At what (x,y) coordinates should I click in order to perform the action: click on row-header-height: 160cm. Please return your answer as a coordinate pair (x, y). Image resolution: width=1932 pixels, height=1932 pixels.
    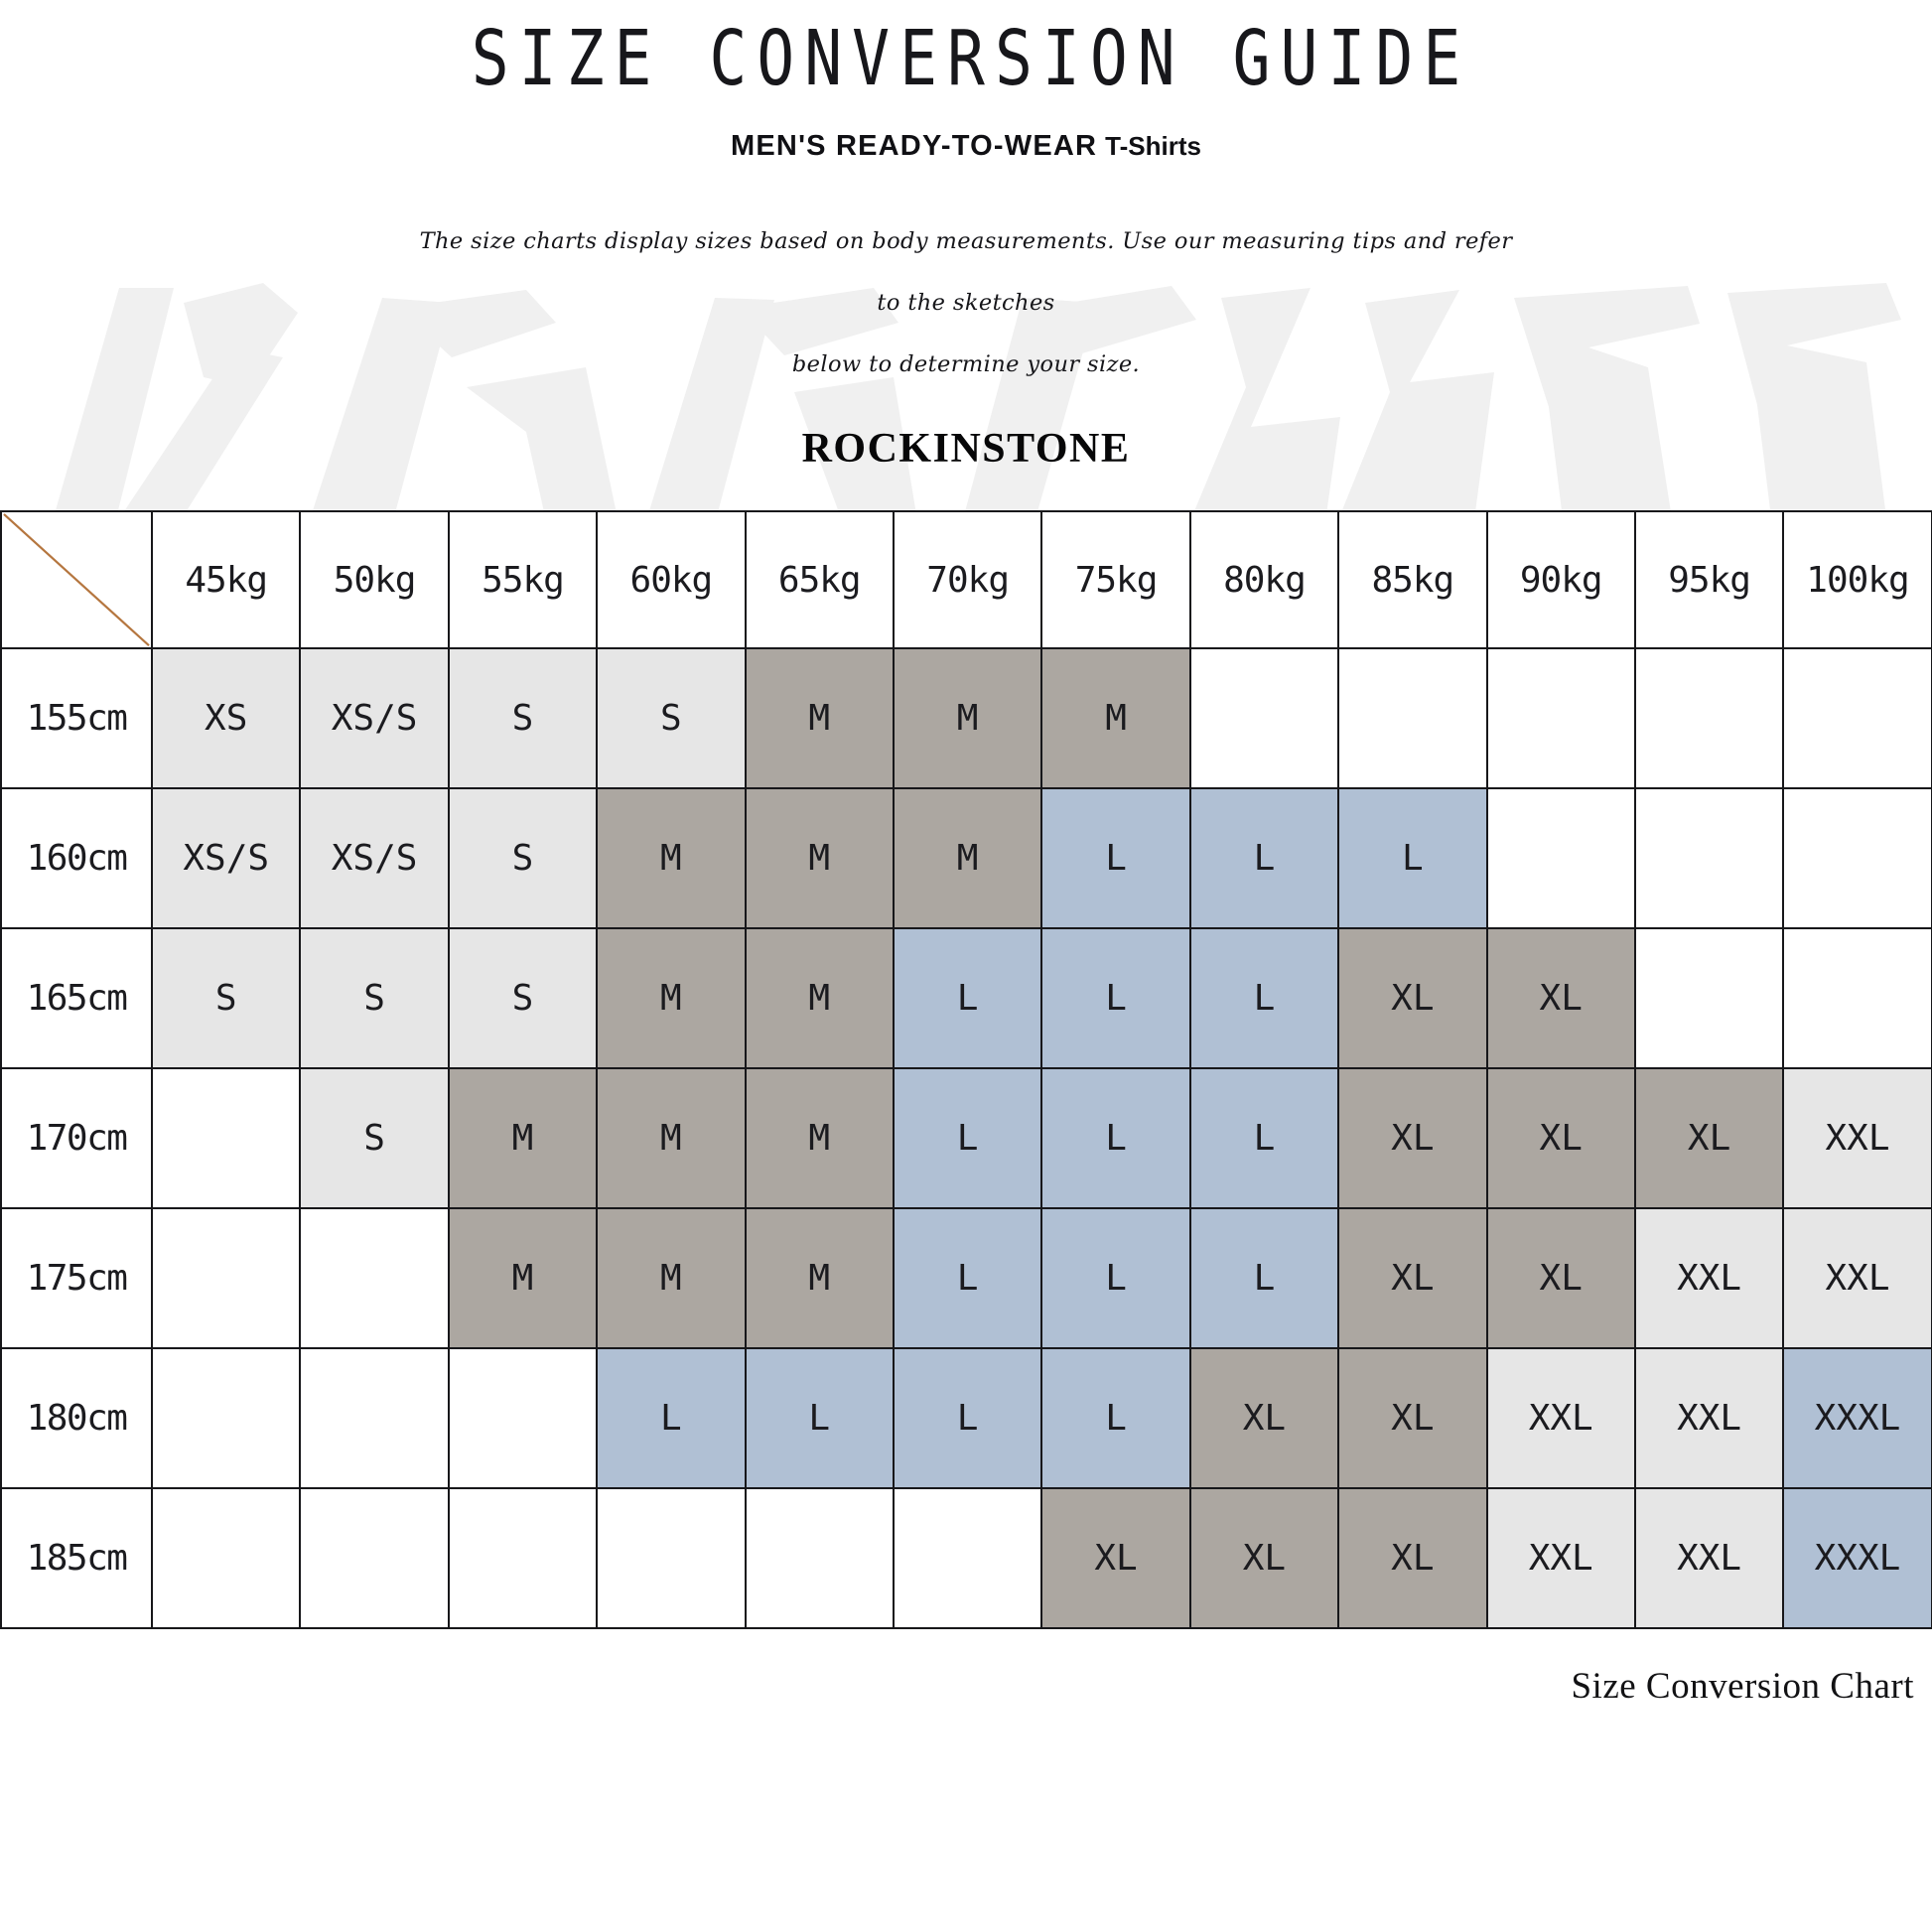
    Looking at the image, I should click on (76, 858).